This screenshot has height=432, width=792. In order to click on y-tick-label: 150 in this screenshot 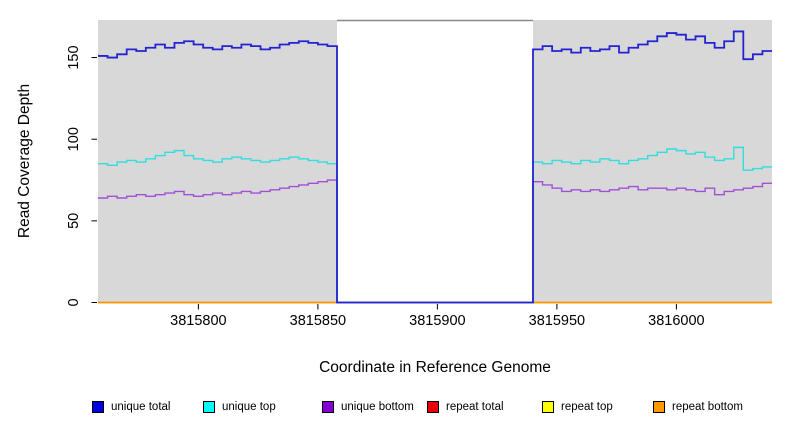, I will do `click(74, 57)`.